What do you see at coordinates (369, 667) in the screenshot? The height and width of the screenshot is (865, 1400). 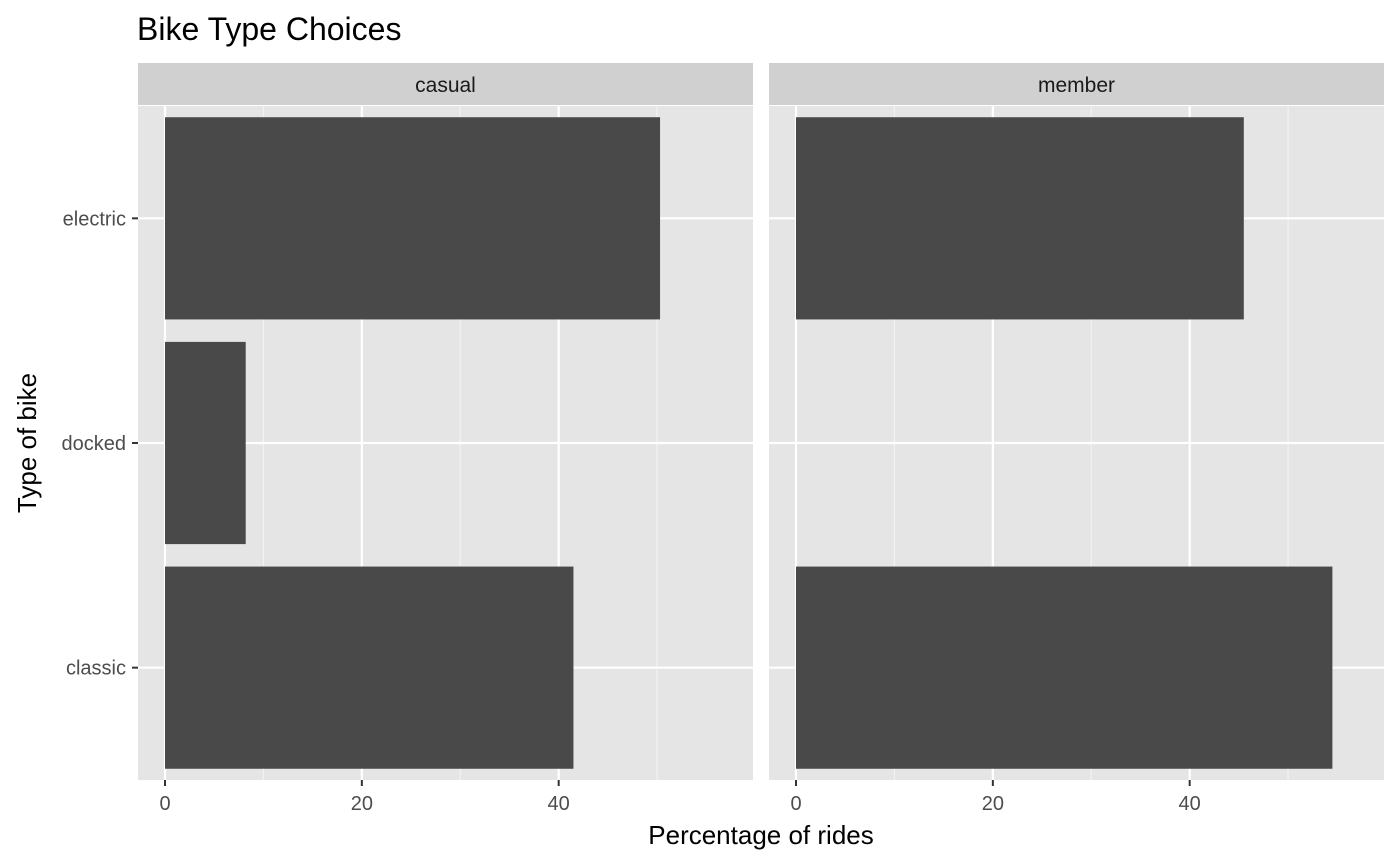 I see `bar-casual-classic` at bounding box center [369, 667].